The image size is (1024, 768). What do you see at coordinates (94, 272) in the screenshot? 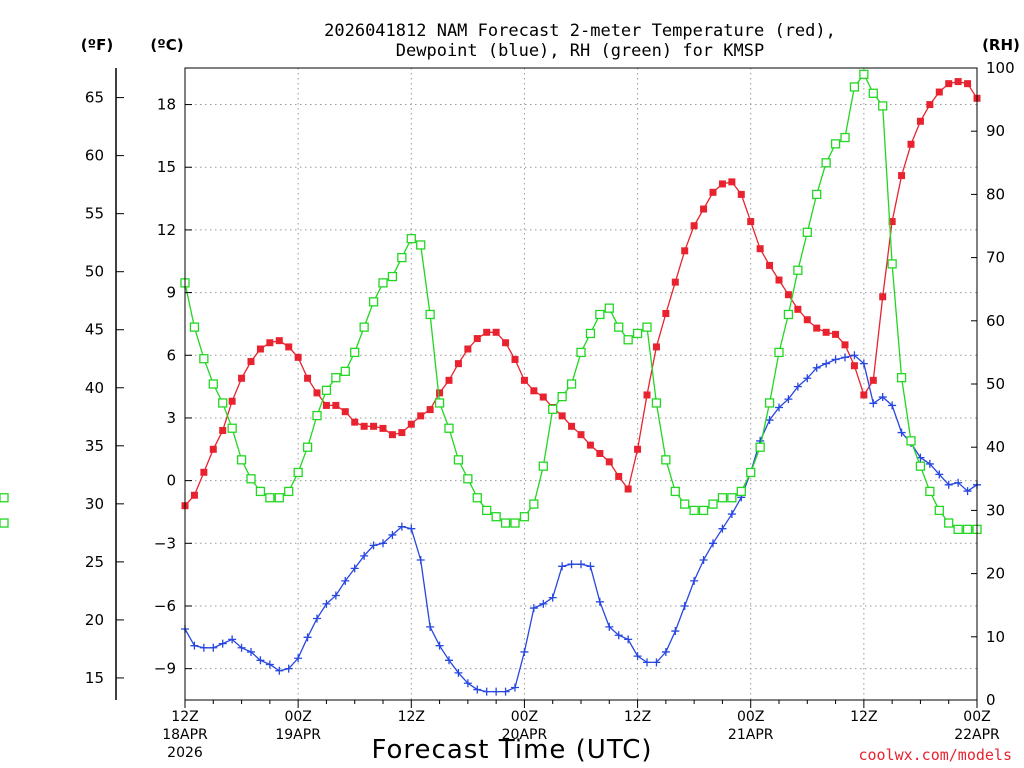
I see `fahrenheit-tick-label: 50` at bounding box center [94, 272].